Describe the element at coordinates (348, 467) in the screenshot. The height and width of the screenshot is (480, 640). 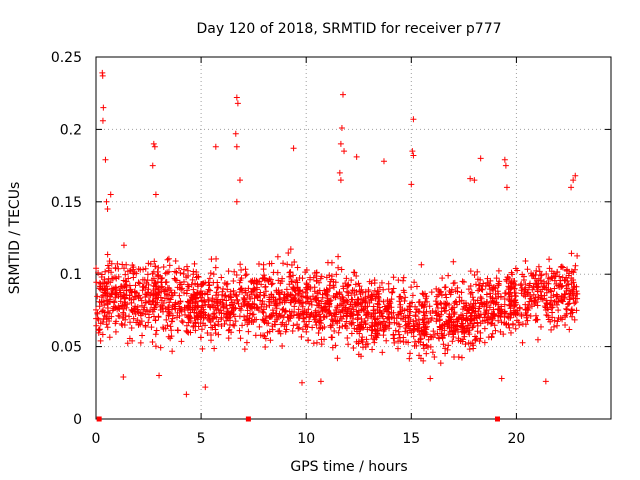
I see `x-axis-label: GPS time / hours` at that location.